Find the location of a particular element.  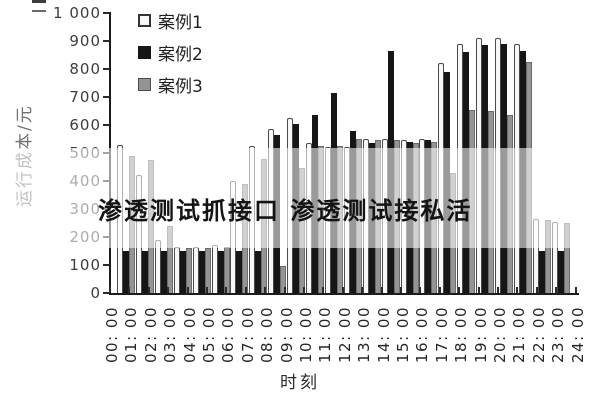

bar-案例3-03:00 is located at coordinates (188, 270).